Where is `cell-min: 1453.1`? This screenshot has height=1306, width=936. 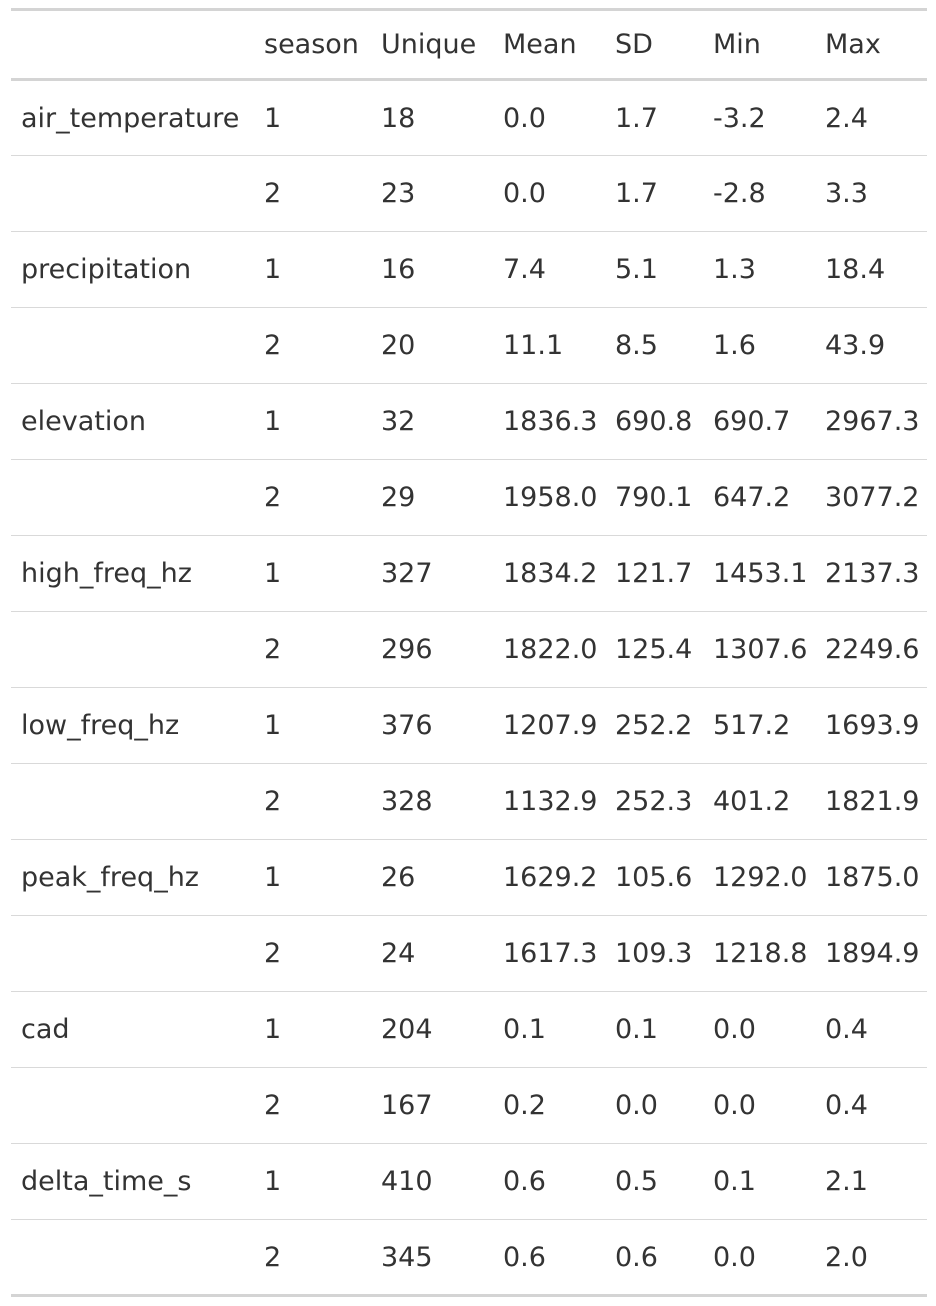 cell-min: 1453.1 is located at coordinates (760, 573).